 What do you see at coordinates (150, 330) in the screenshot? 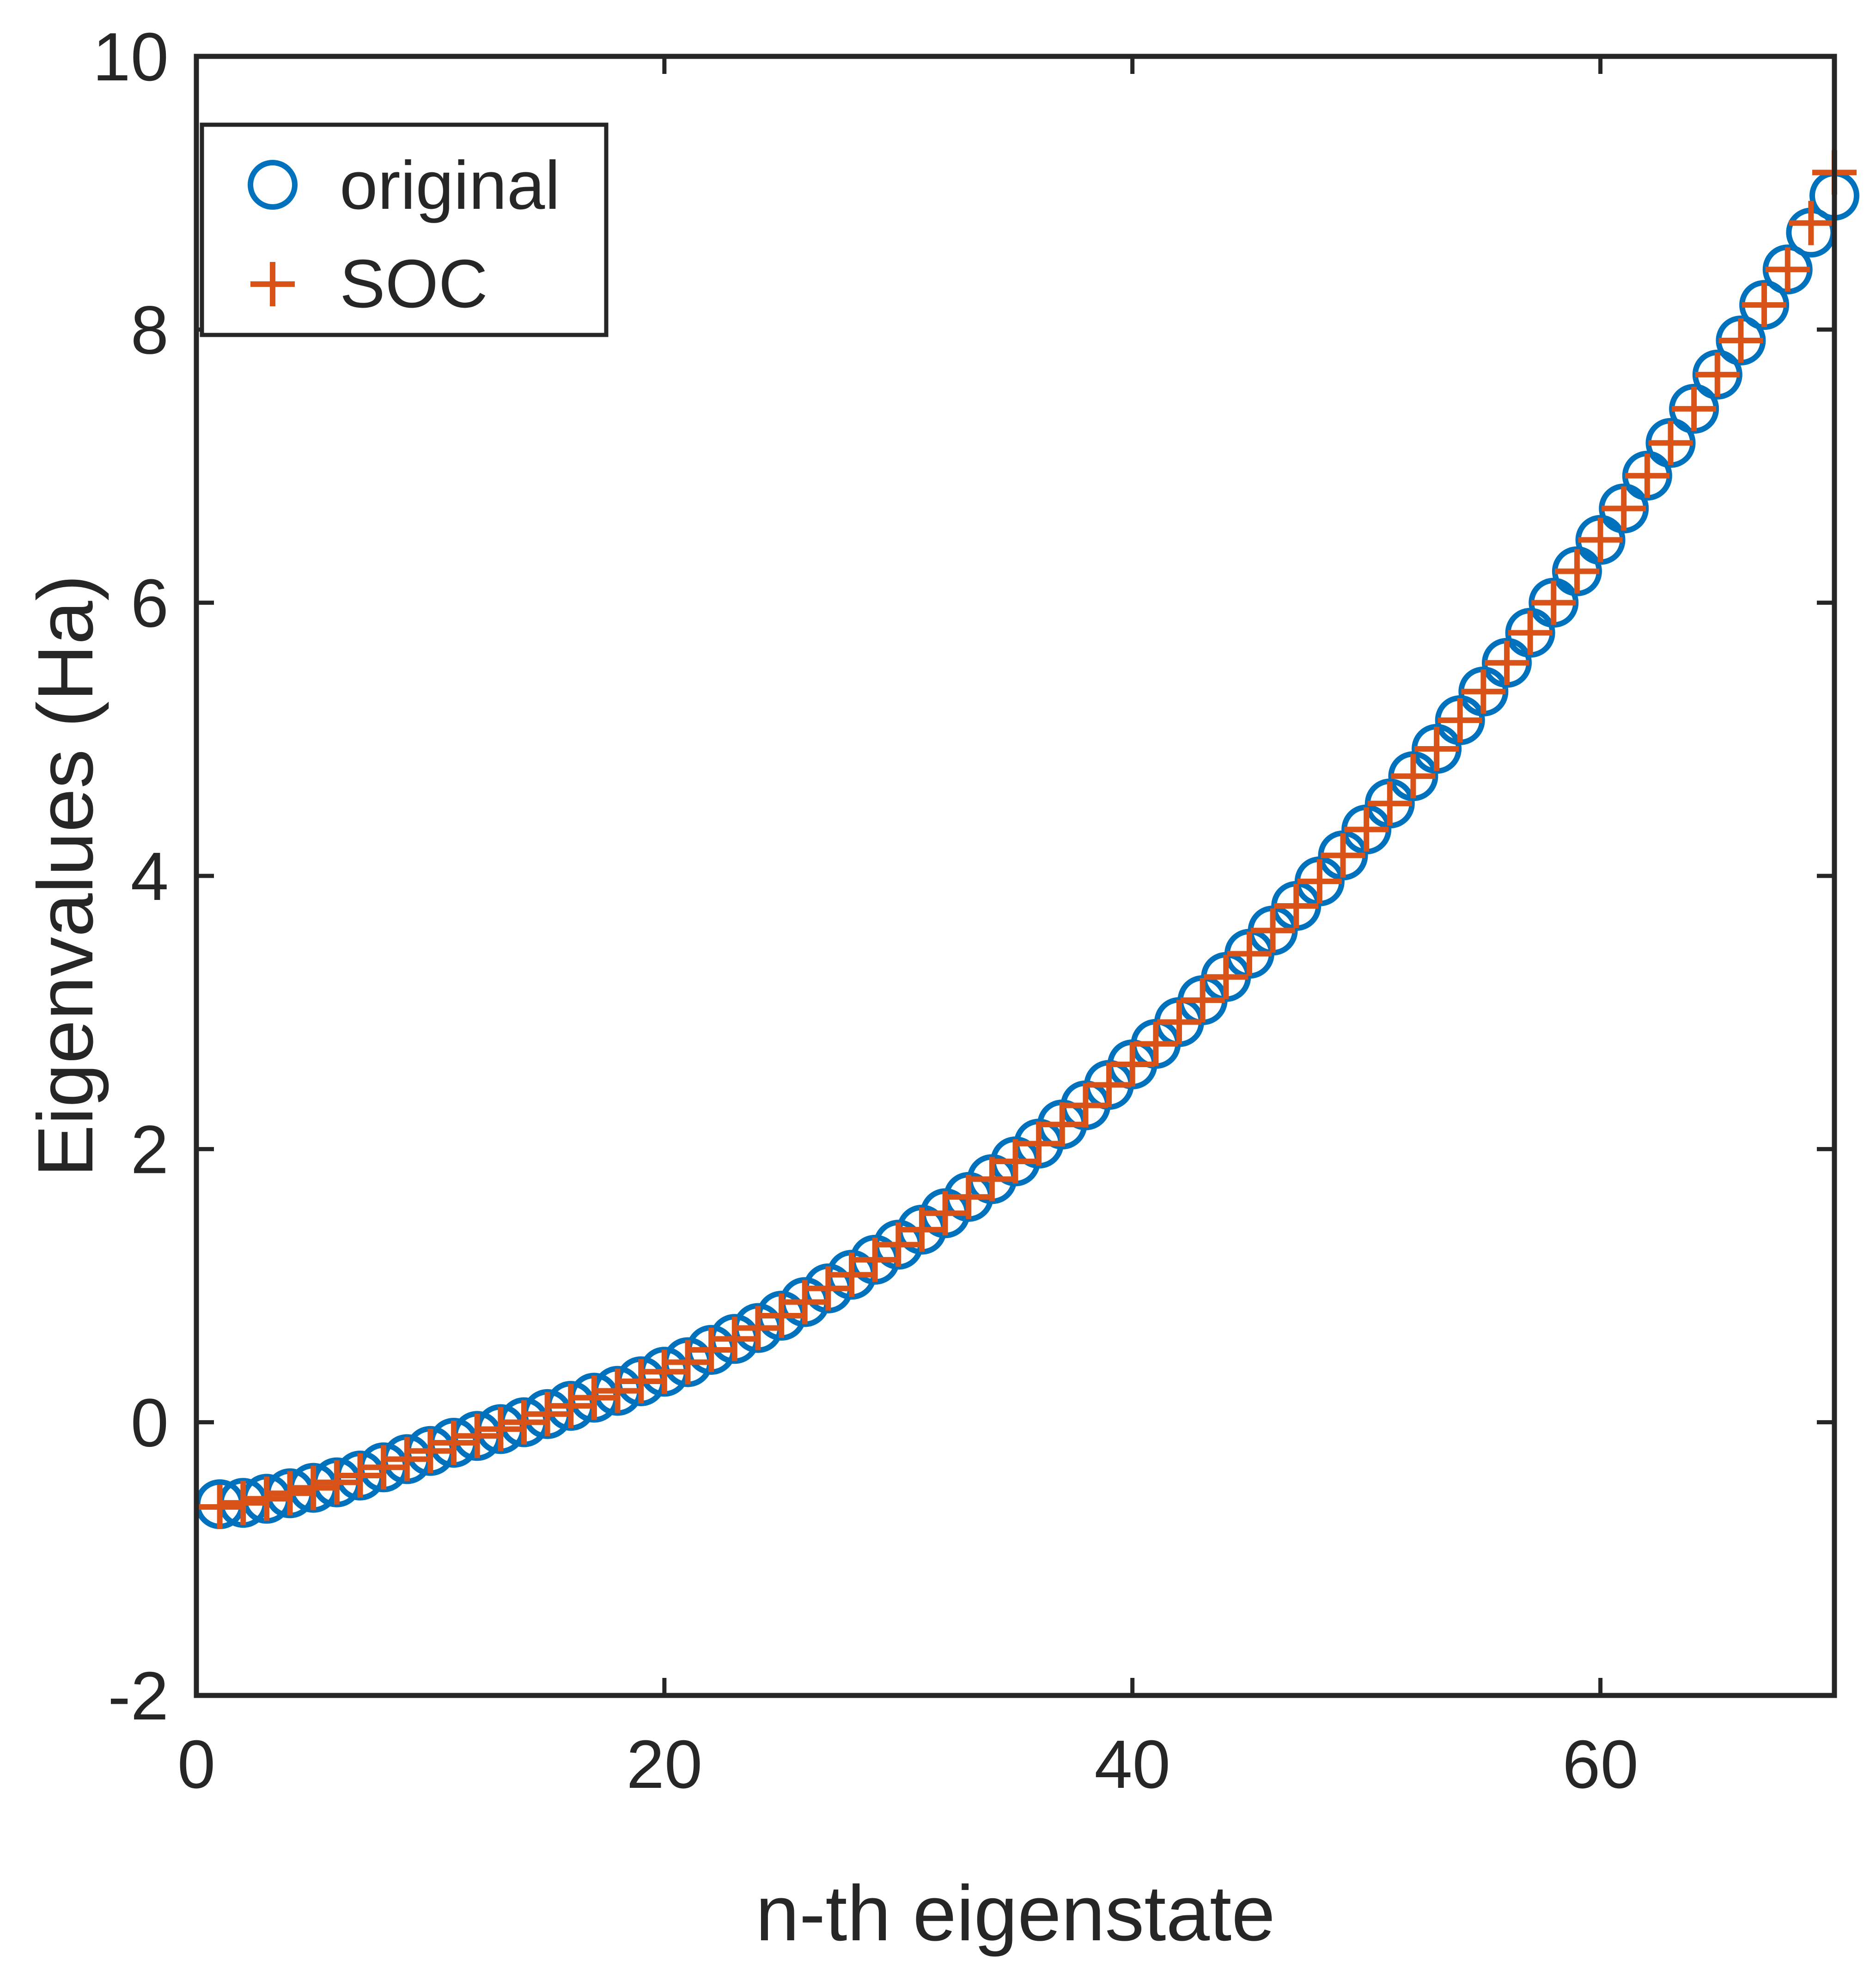
I see `y-tick-label: 8` at bounding box center [150, 330].